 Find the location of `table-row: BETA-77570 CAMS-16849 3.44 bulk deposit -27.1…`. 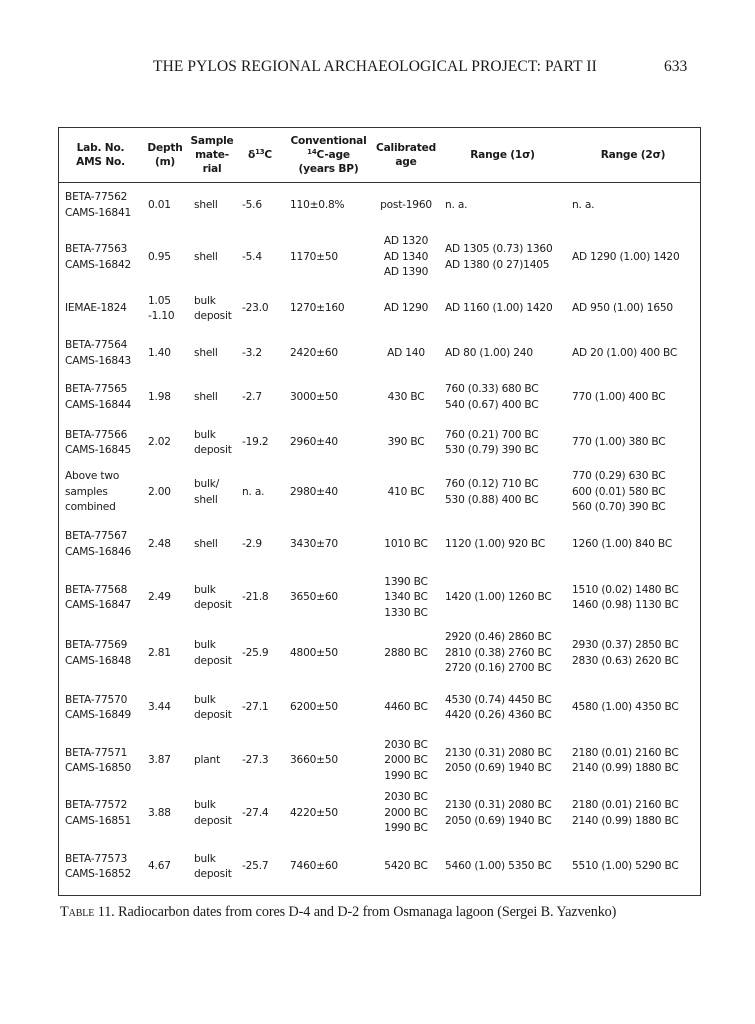

table-row: BETA-77570 CAMS-16849 3.44 bulk deposit -27.1… is located at coordinates (379, 708).